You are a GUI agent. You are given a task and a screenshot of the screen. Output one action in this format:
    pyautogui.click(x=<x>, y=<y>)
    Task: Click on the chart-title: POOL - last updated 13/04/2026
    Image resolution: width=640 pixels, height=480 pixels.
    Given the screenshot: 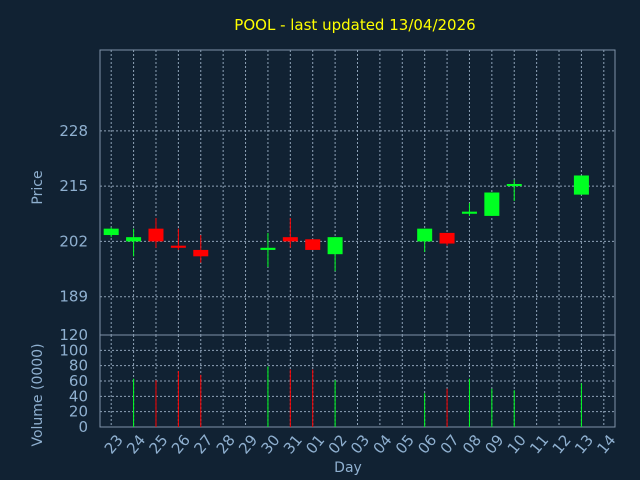 What is the action you would take?
    pyautogui.click(x=354, y=25)
    